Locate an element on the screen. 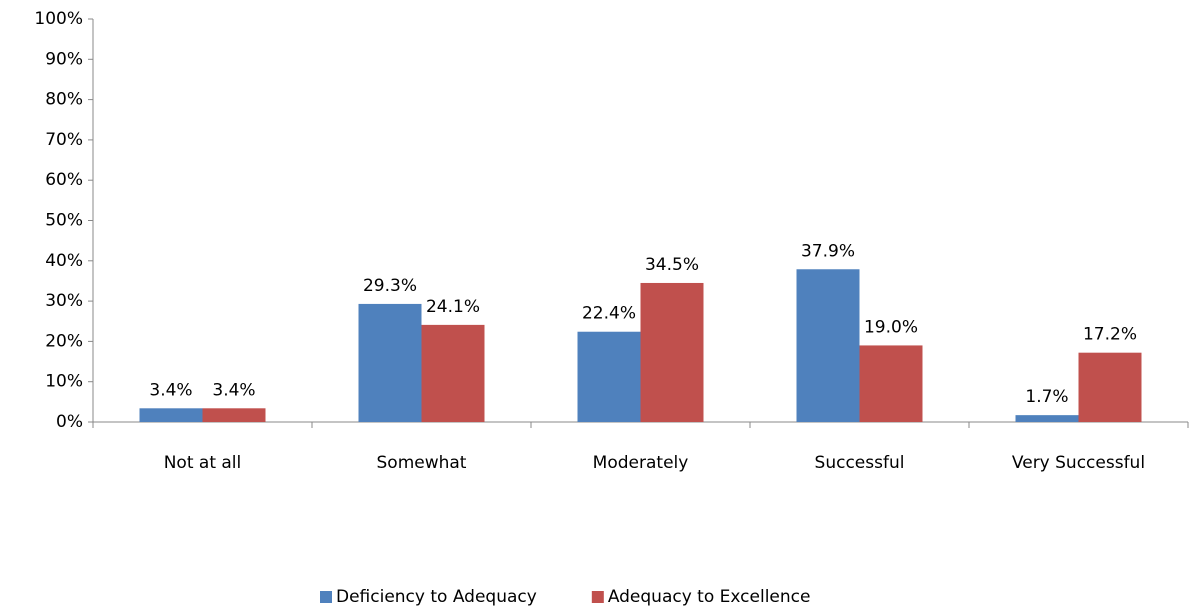 Image resolution: width=1190 pixels, height=612 pixels. y-tick-label: 80% is located at coordinates (64, 100).